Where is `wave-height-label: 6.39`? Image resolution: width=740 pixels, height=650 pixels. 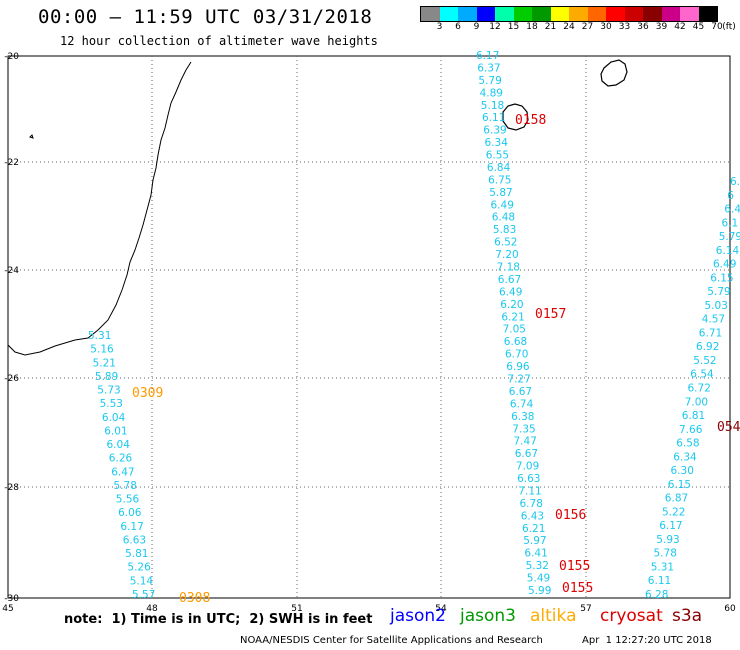
wave-height-label: 6.39 is located at coordinates (494, 131).